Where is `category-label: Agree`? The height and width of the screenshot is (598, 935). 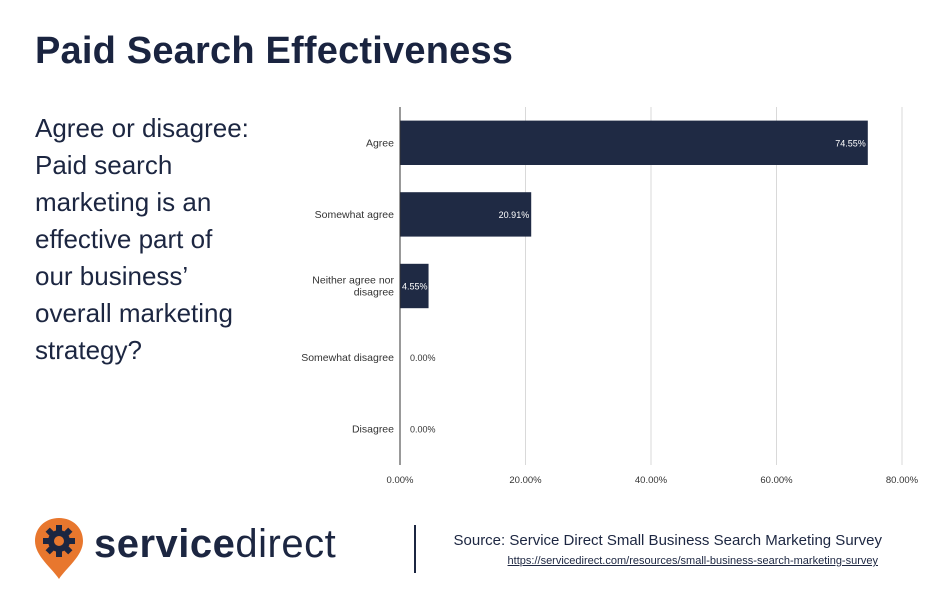
category-label: Agree is located at coordinates (380, 143).